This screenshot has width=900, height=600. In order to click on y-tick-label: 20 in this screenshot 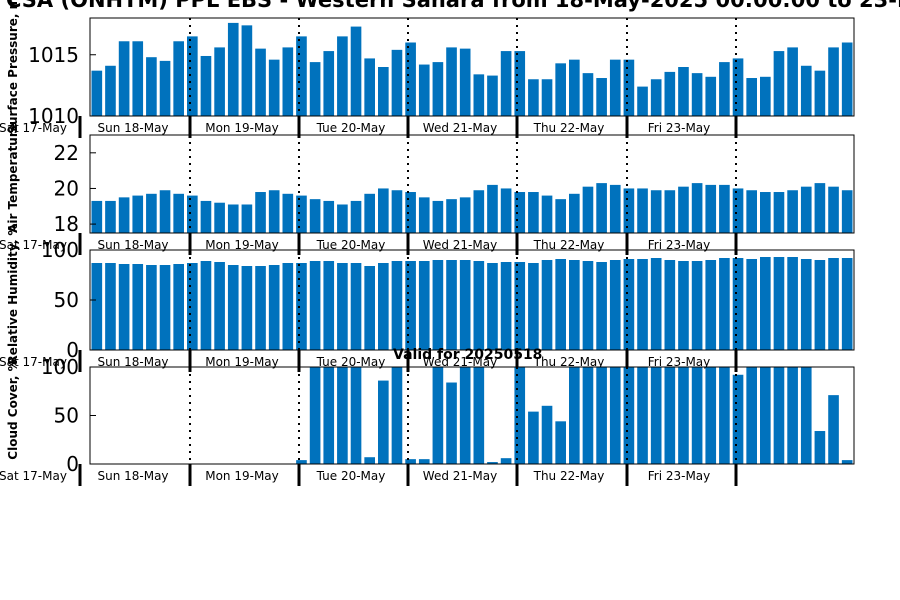, I will do `click(66, 188)`.